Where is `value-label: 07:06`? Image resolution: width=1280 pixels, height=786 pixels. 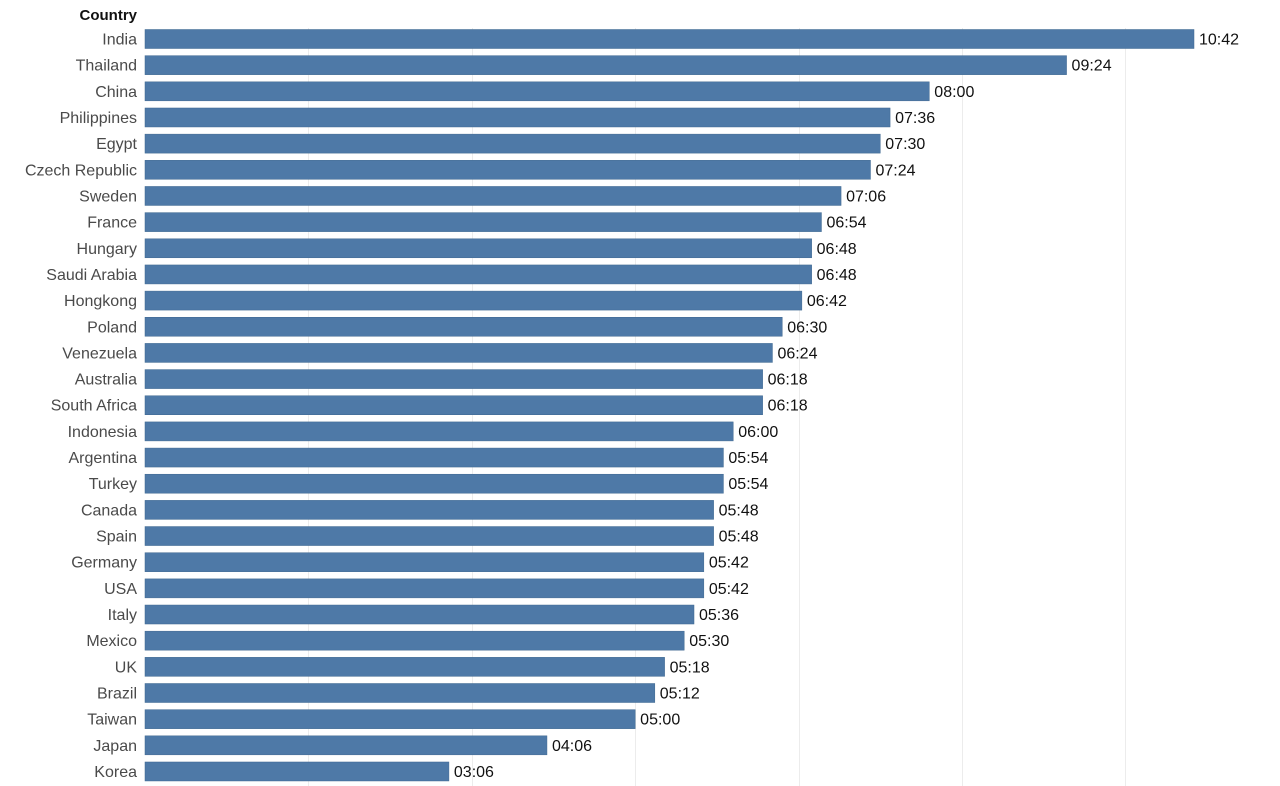
value-label: 07:06 is located at coordinates (866, 196).